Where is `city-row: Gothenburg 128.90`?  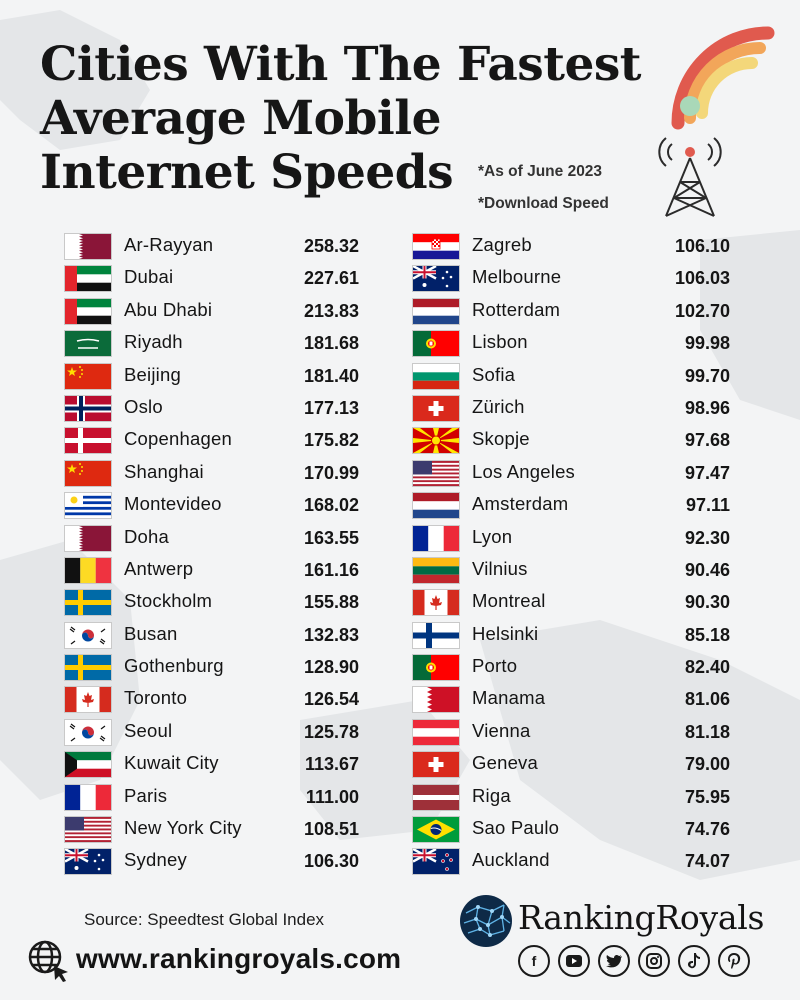 city-row: Gothenburg 128.90 is located at coordinates (214, 667).